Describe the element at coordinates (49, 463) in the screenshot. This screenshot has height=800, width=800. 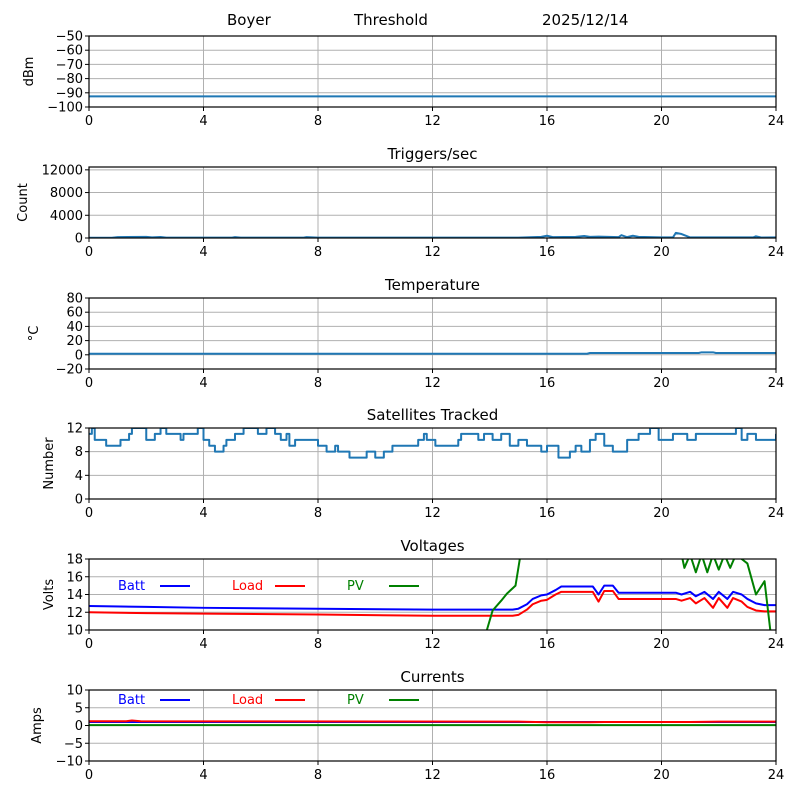
I see `y-axis-label: Number` at that location.